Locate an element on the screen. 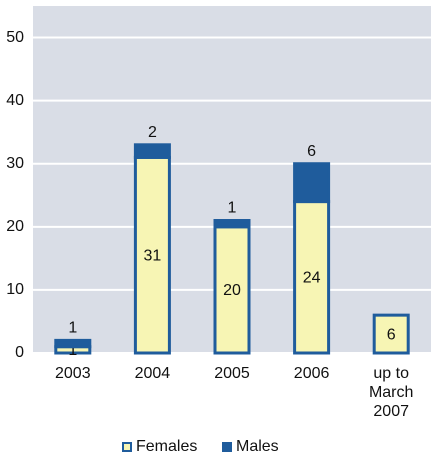  x-tick-label: 2005 is located at coordinates (232, 373).